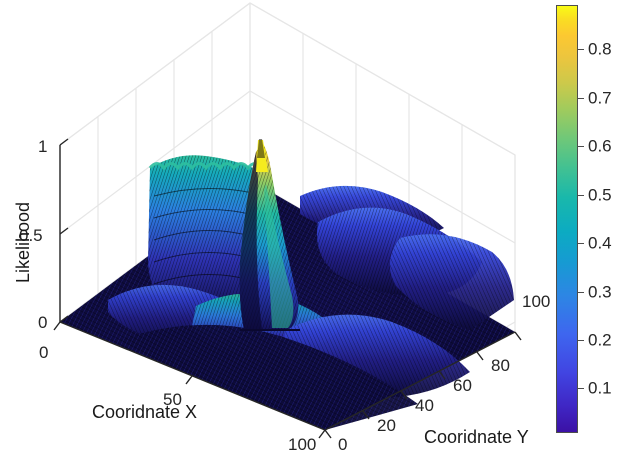 The width and height of the screenshot is (624, 458). I want to click on x-tick-50: 50, so click(172, 399).